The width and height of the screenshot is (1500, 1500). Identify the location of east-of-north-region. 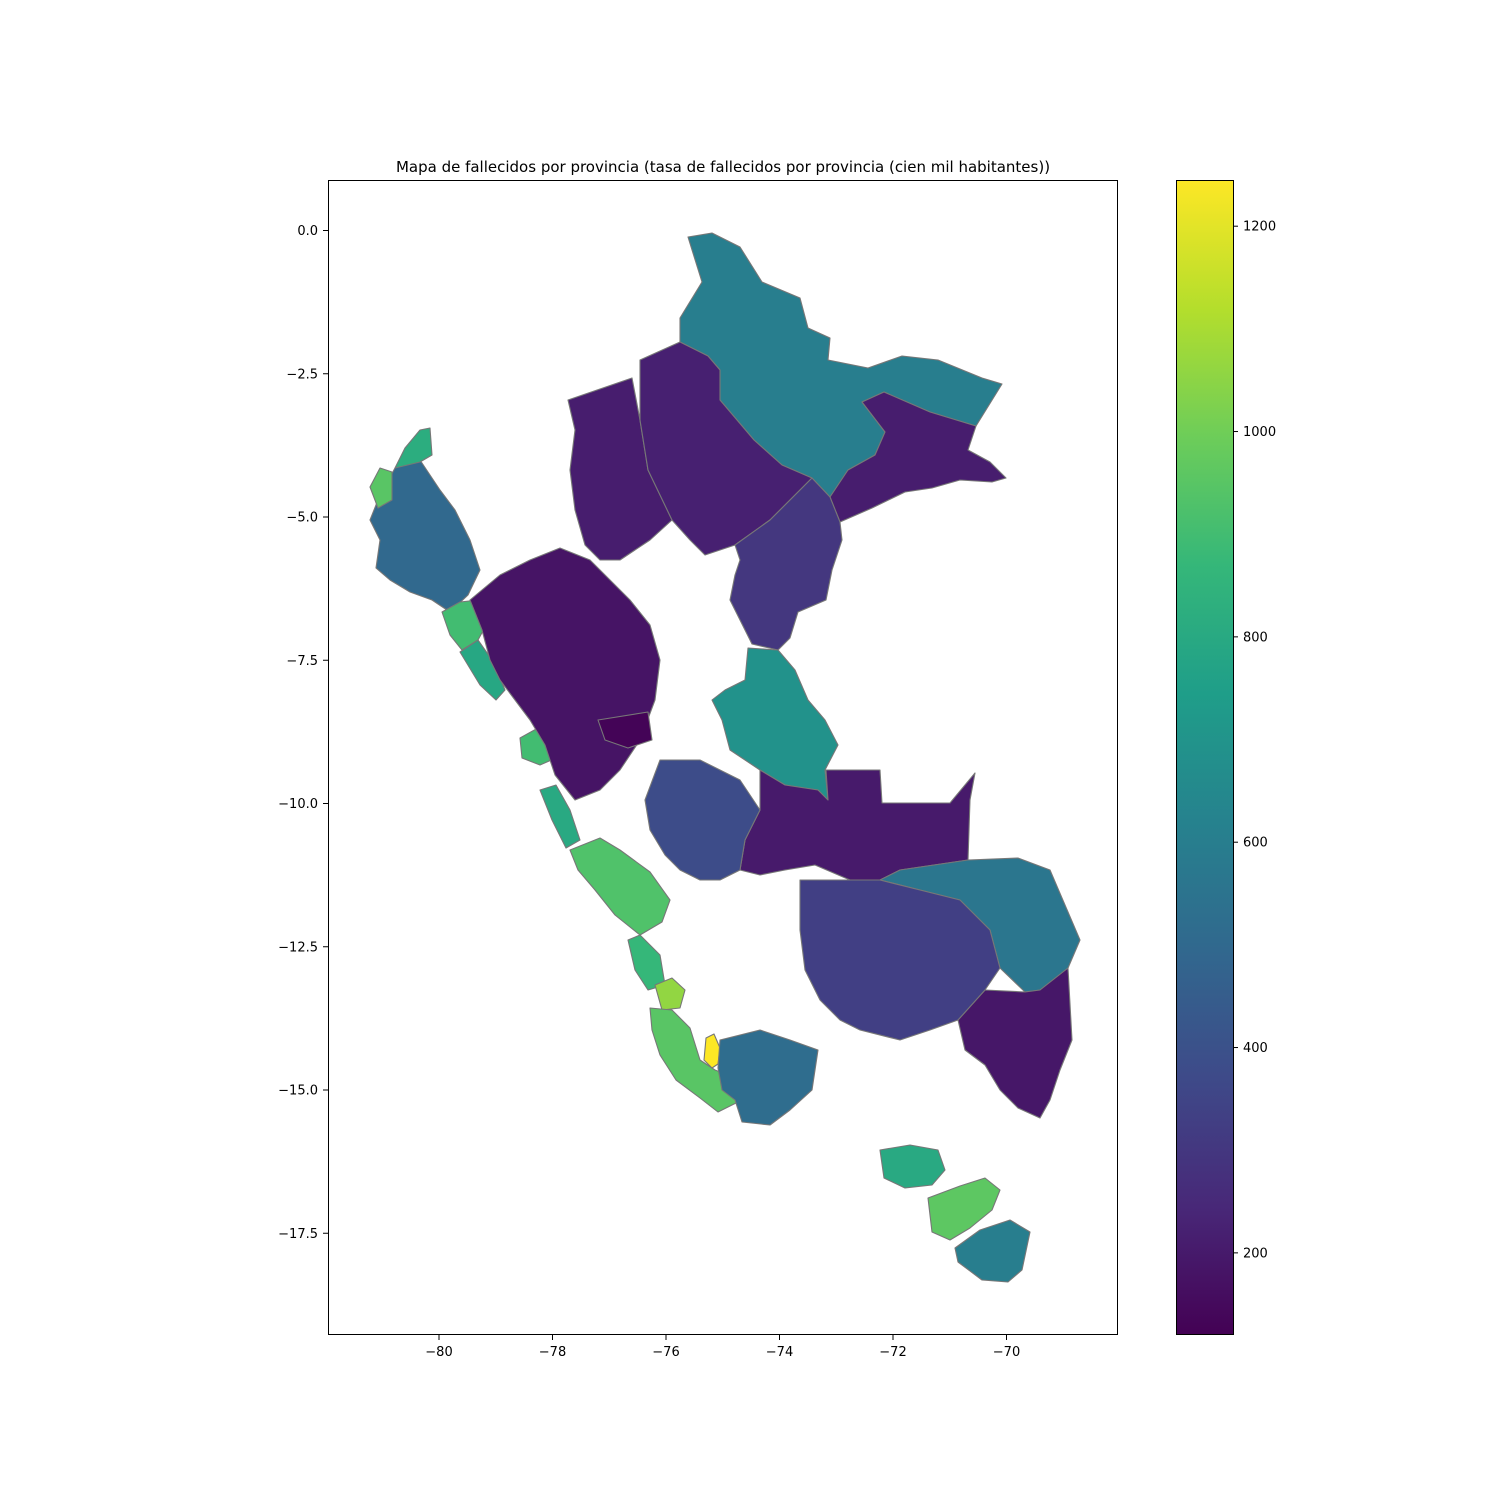
(918, 457).